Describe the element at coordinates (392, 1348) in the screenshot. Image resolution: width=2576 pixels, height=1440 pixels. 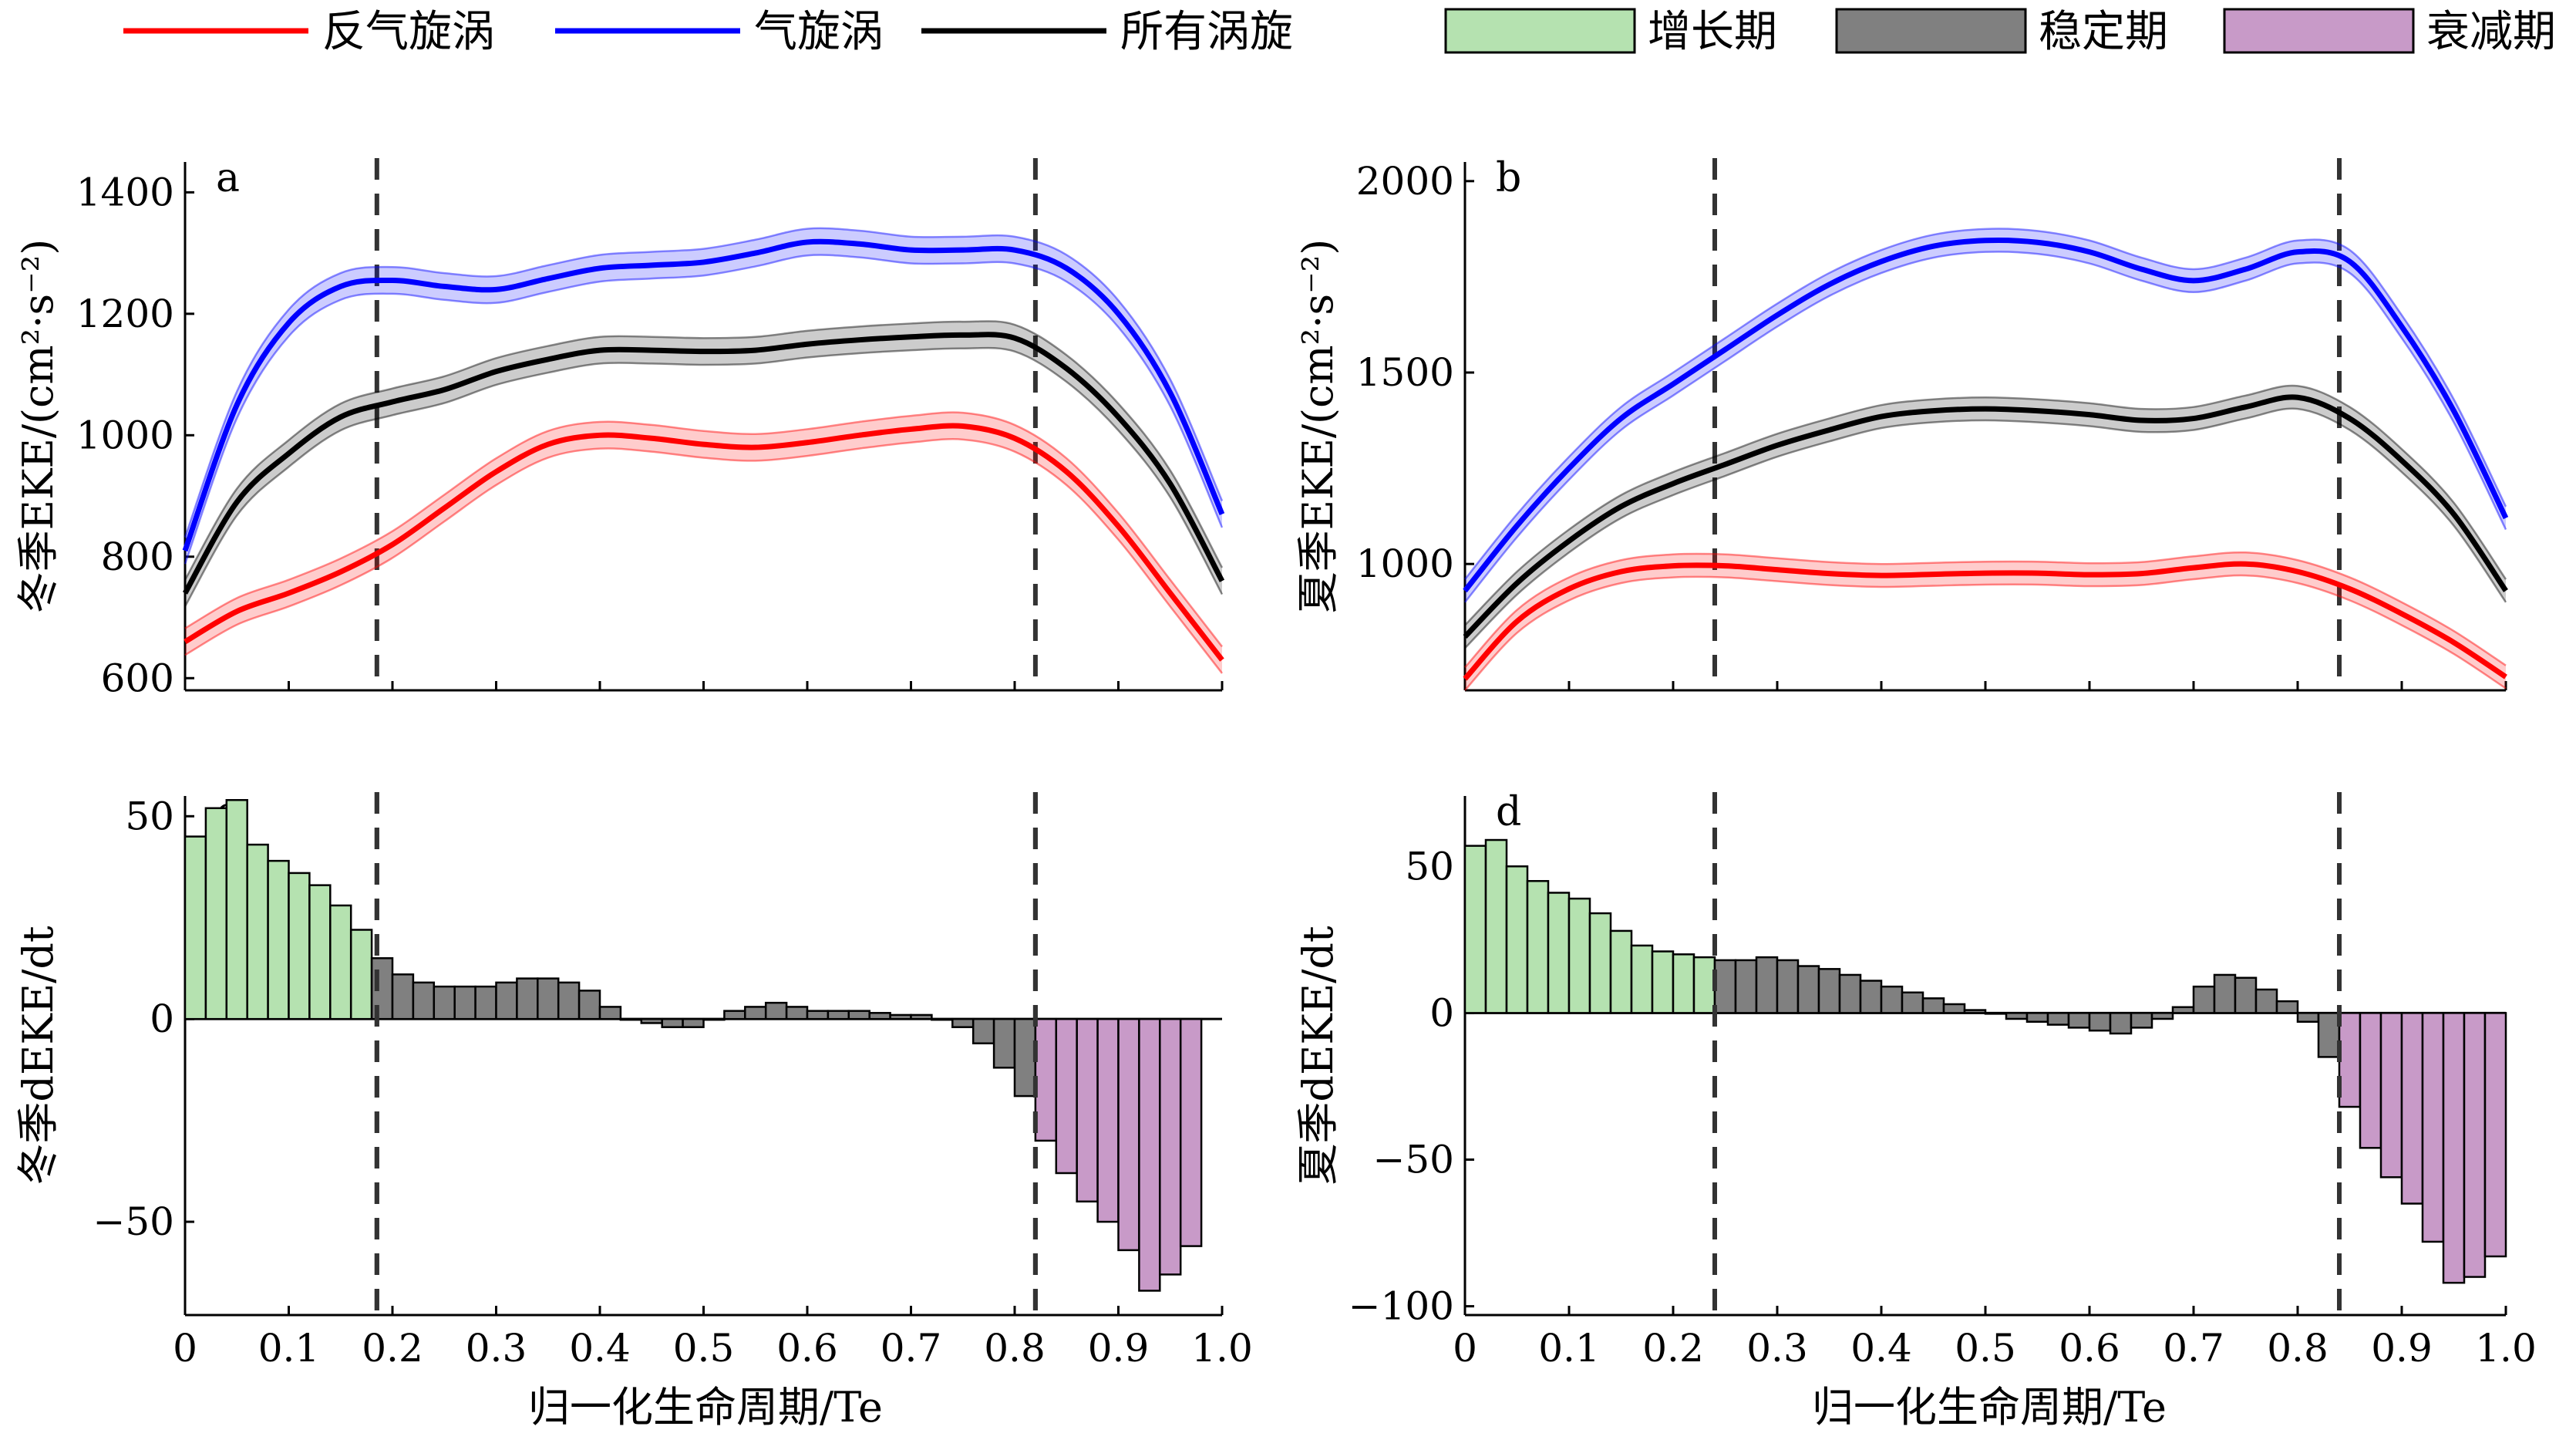
I see `x-tick-label: 0.2` at that location.